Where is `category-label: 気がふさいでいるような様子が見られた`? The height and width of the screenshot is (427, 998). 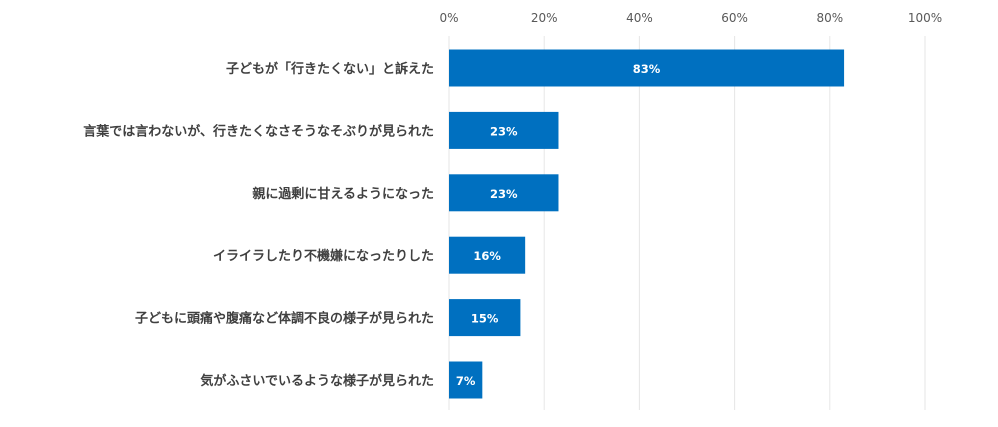 category-label: 気がふさいでいるような様子が見られた is located at coordinates (317, 381).